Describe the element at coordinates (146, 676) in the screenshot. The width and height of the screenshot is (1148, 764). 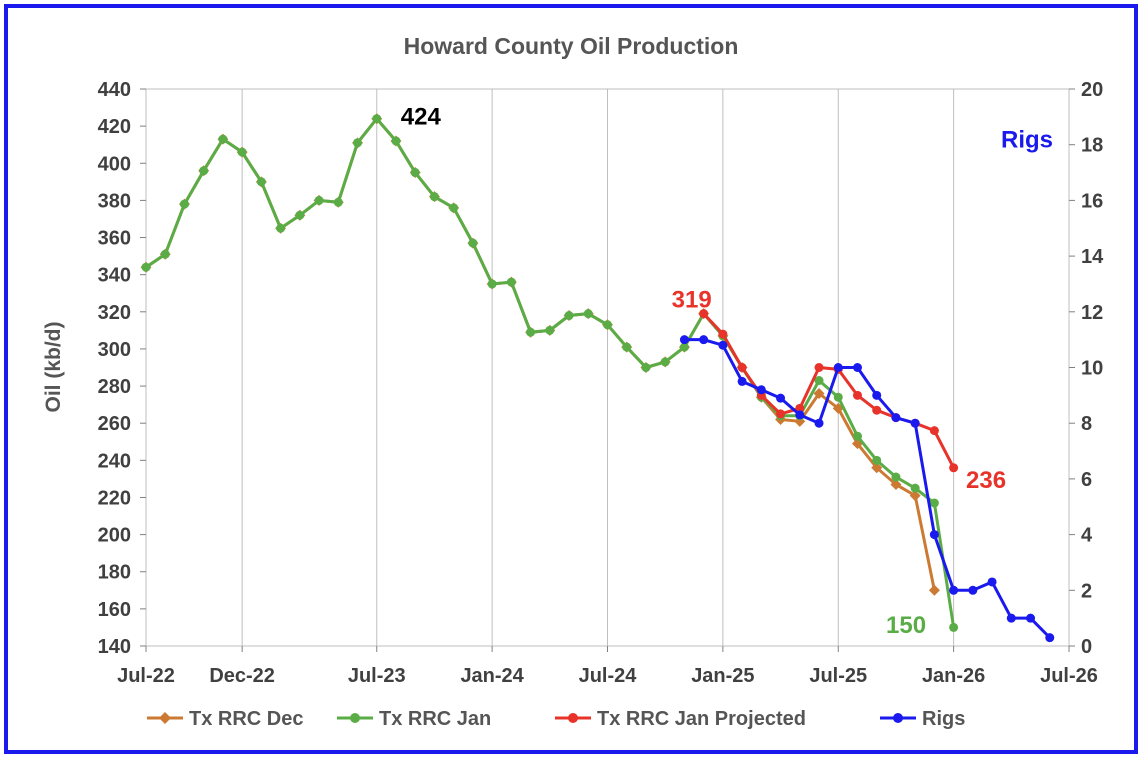
I see `x-tick-label: Jul-22` at that location.